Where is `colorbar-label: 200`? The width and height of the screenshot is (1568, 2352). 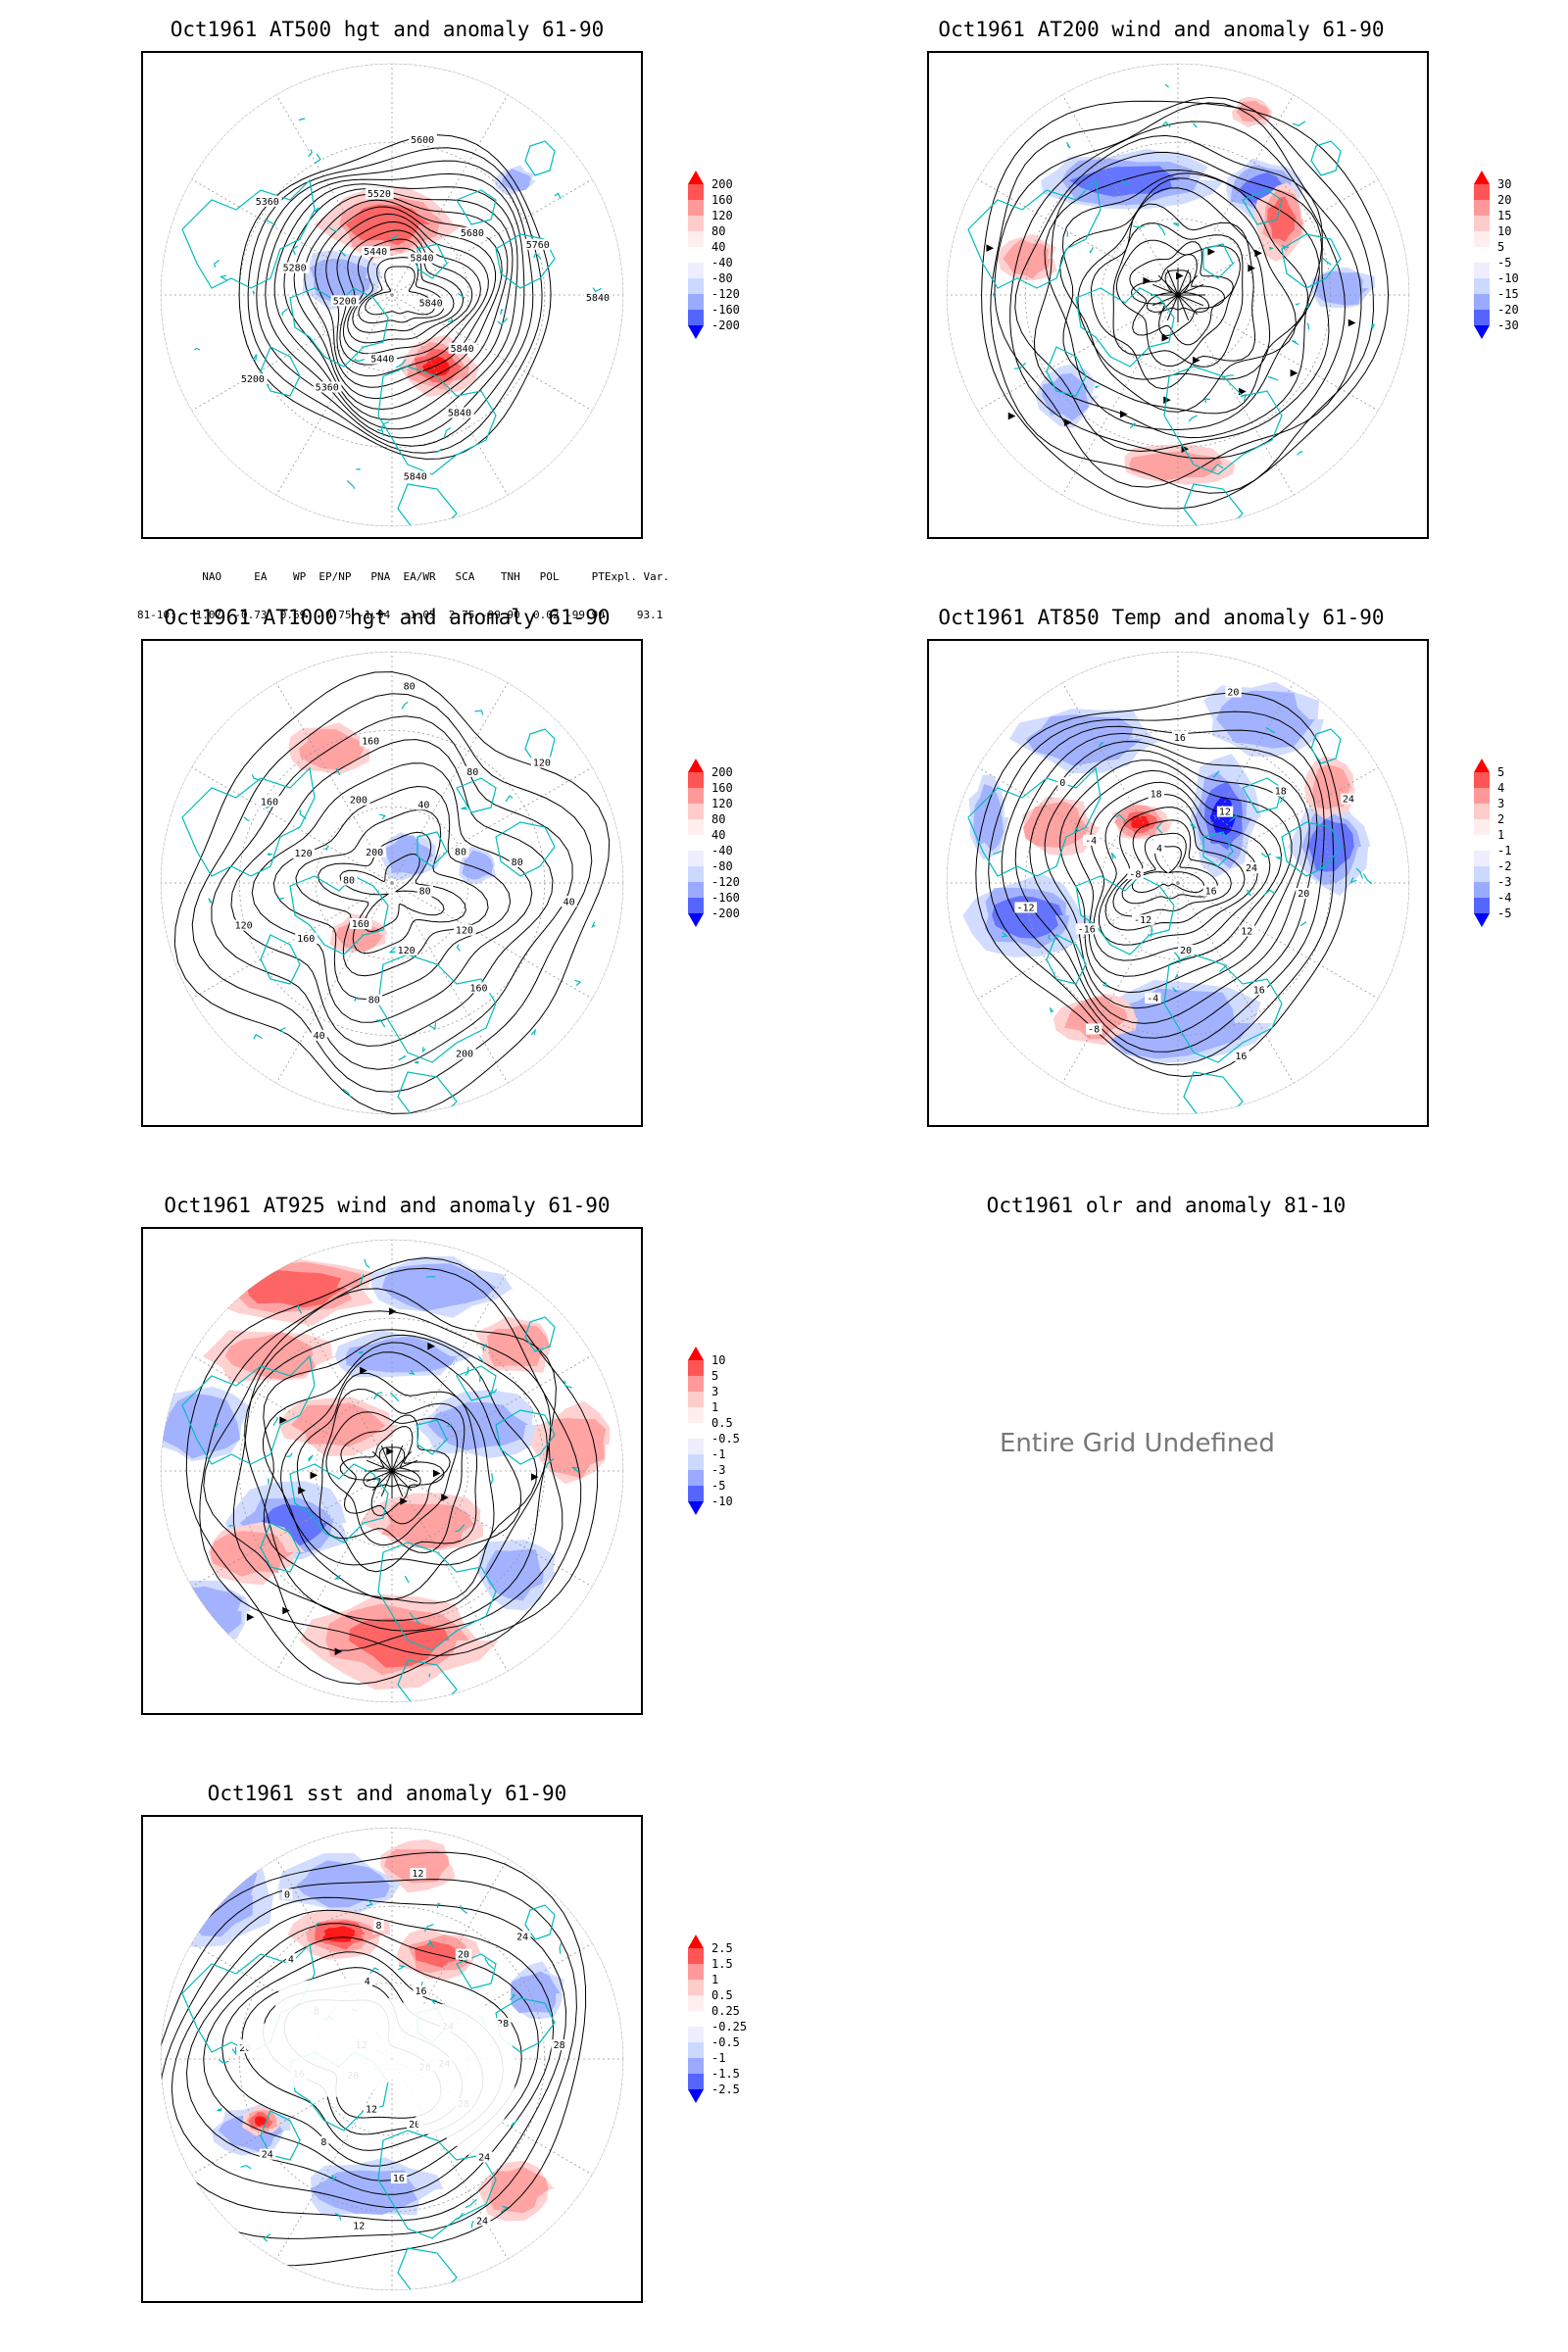 colorbar-label: 200 is located at coordinates (722, 772).